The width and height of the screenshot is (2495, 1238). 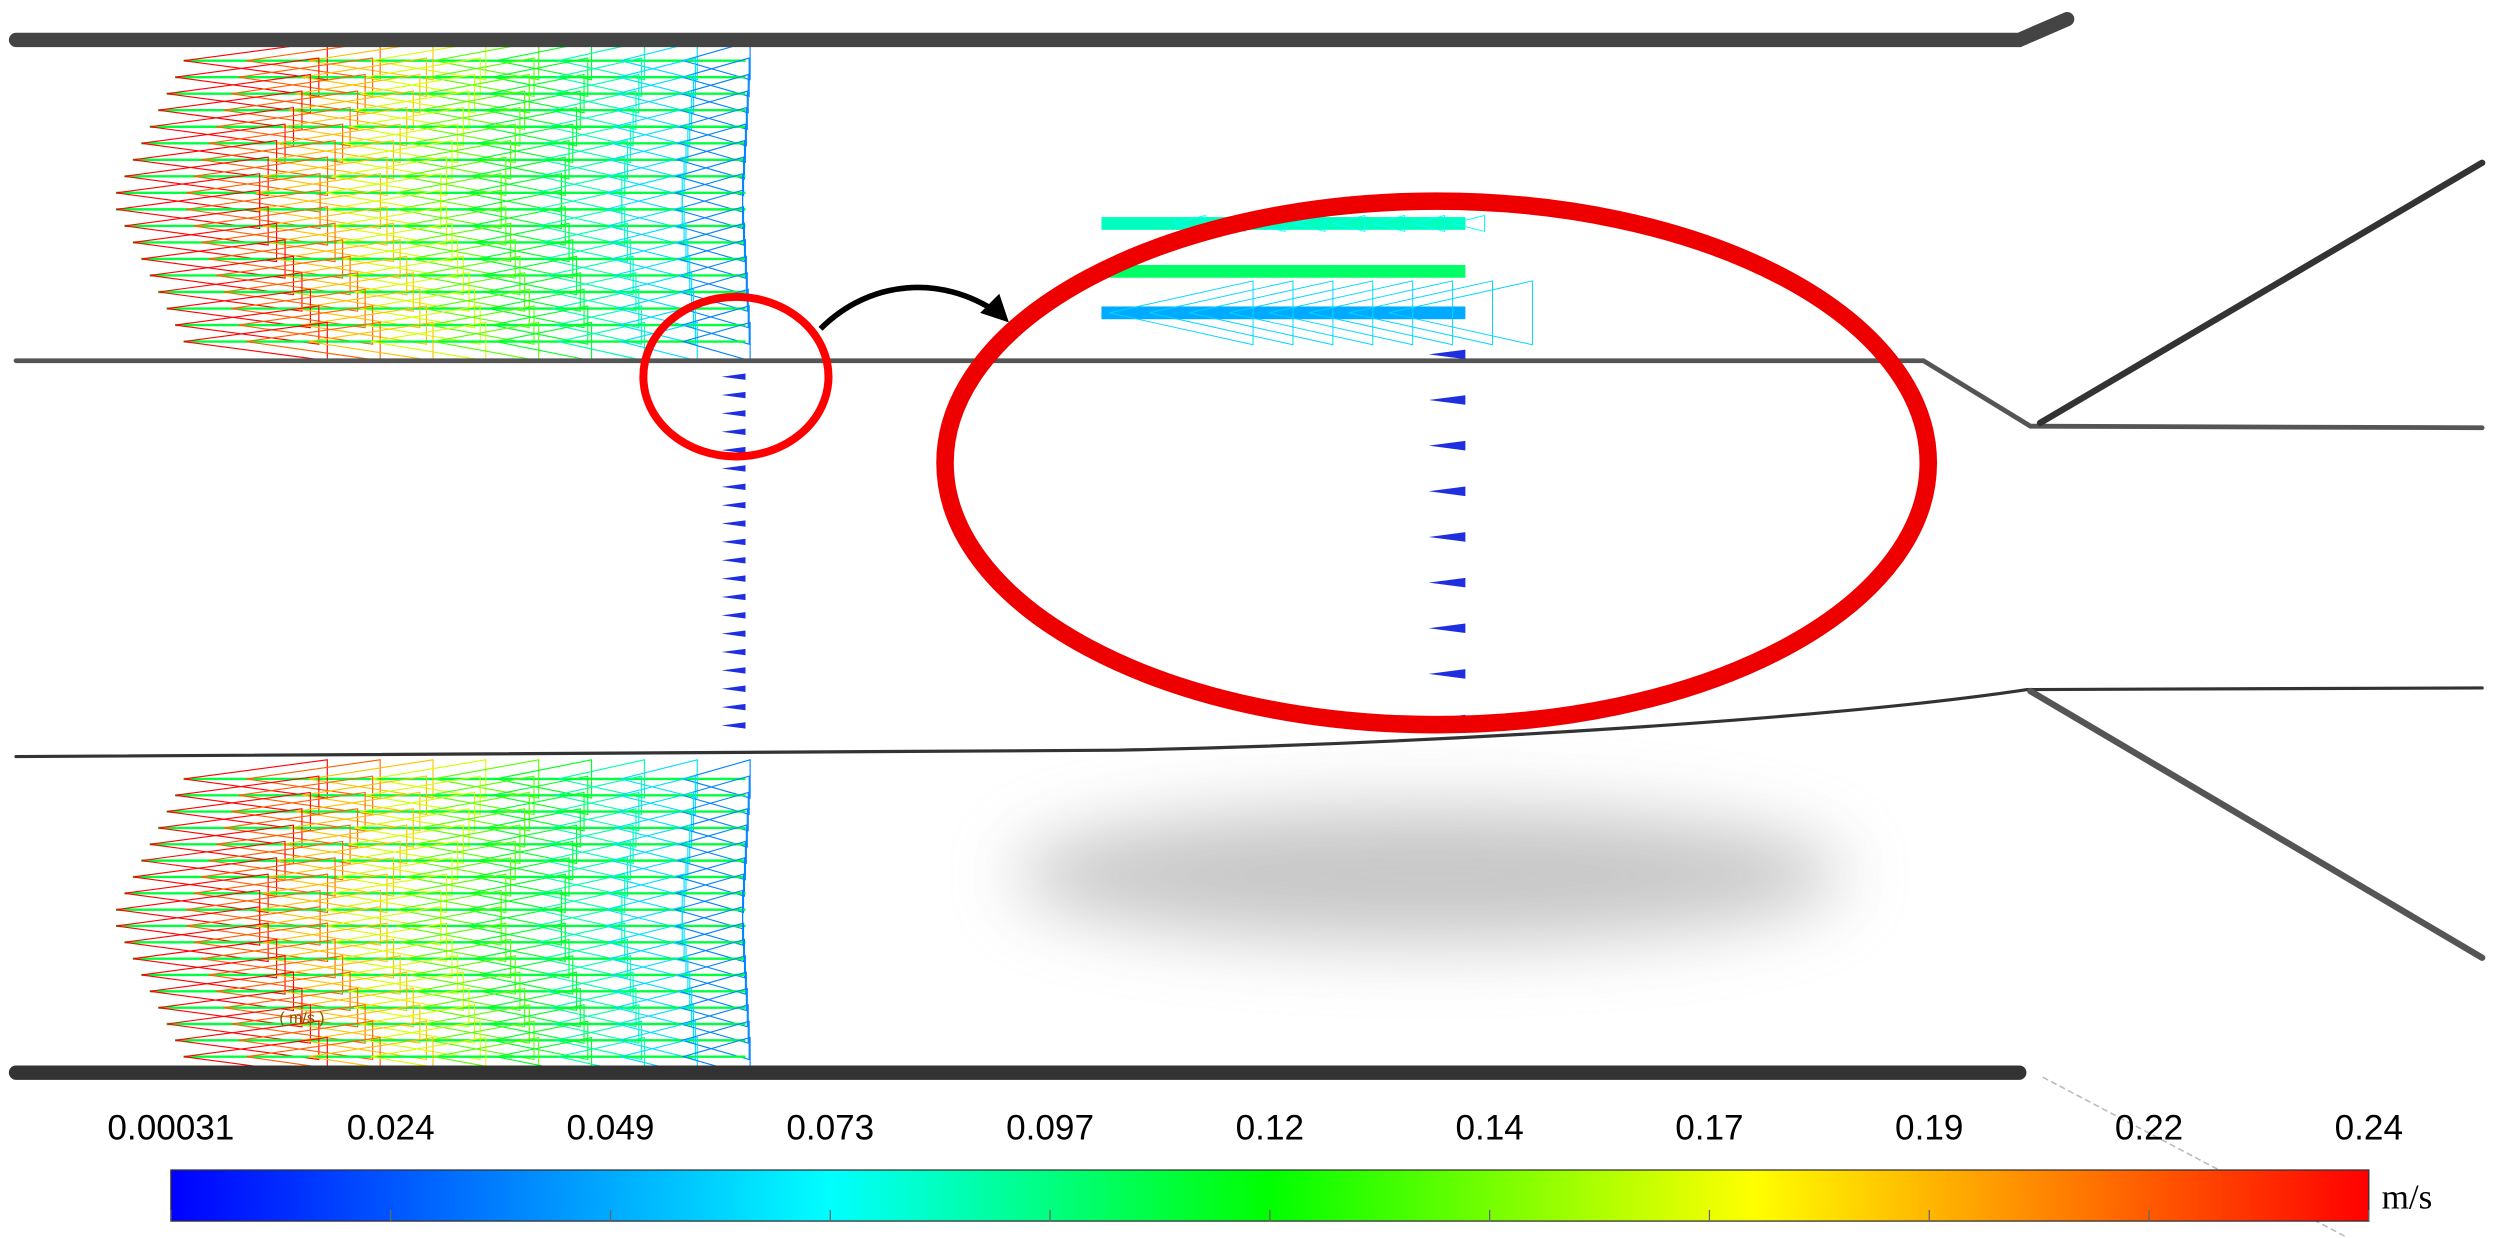 What do you see at coordinates (1317, 469) in the screenshot?
I see `zoom-vectors` at bounding box center [1317, 469].